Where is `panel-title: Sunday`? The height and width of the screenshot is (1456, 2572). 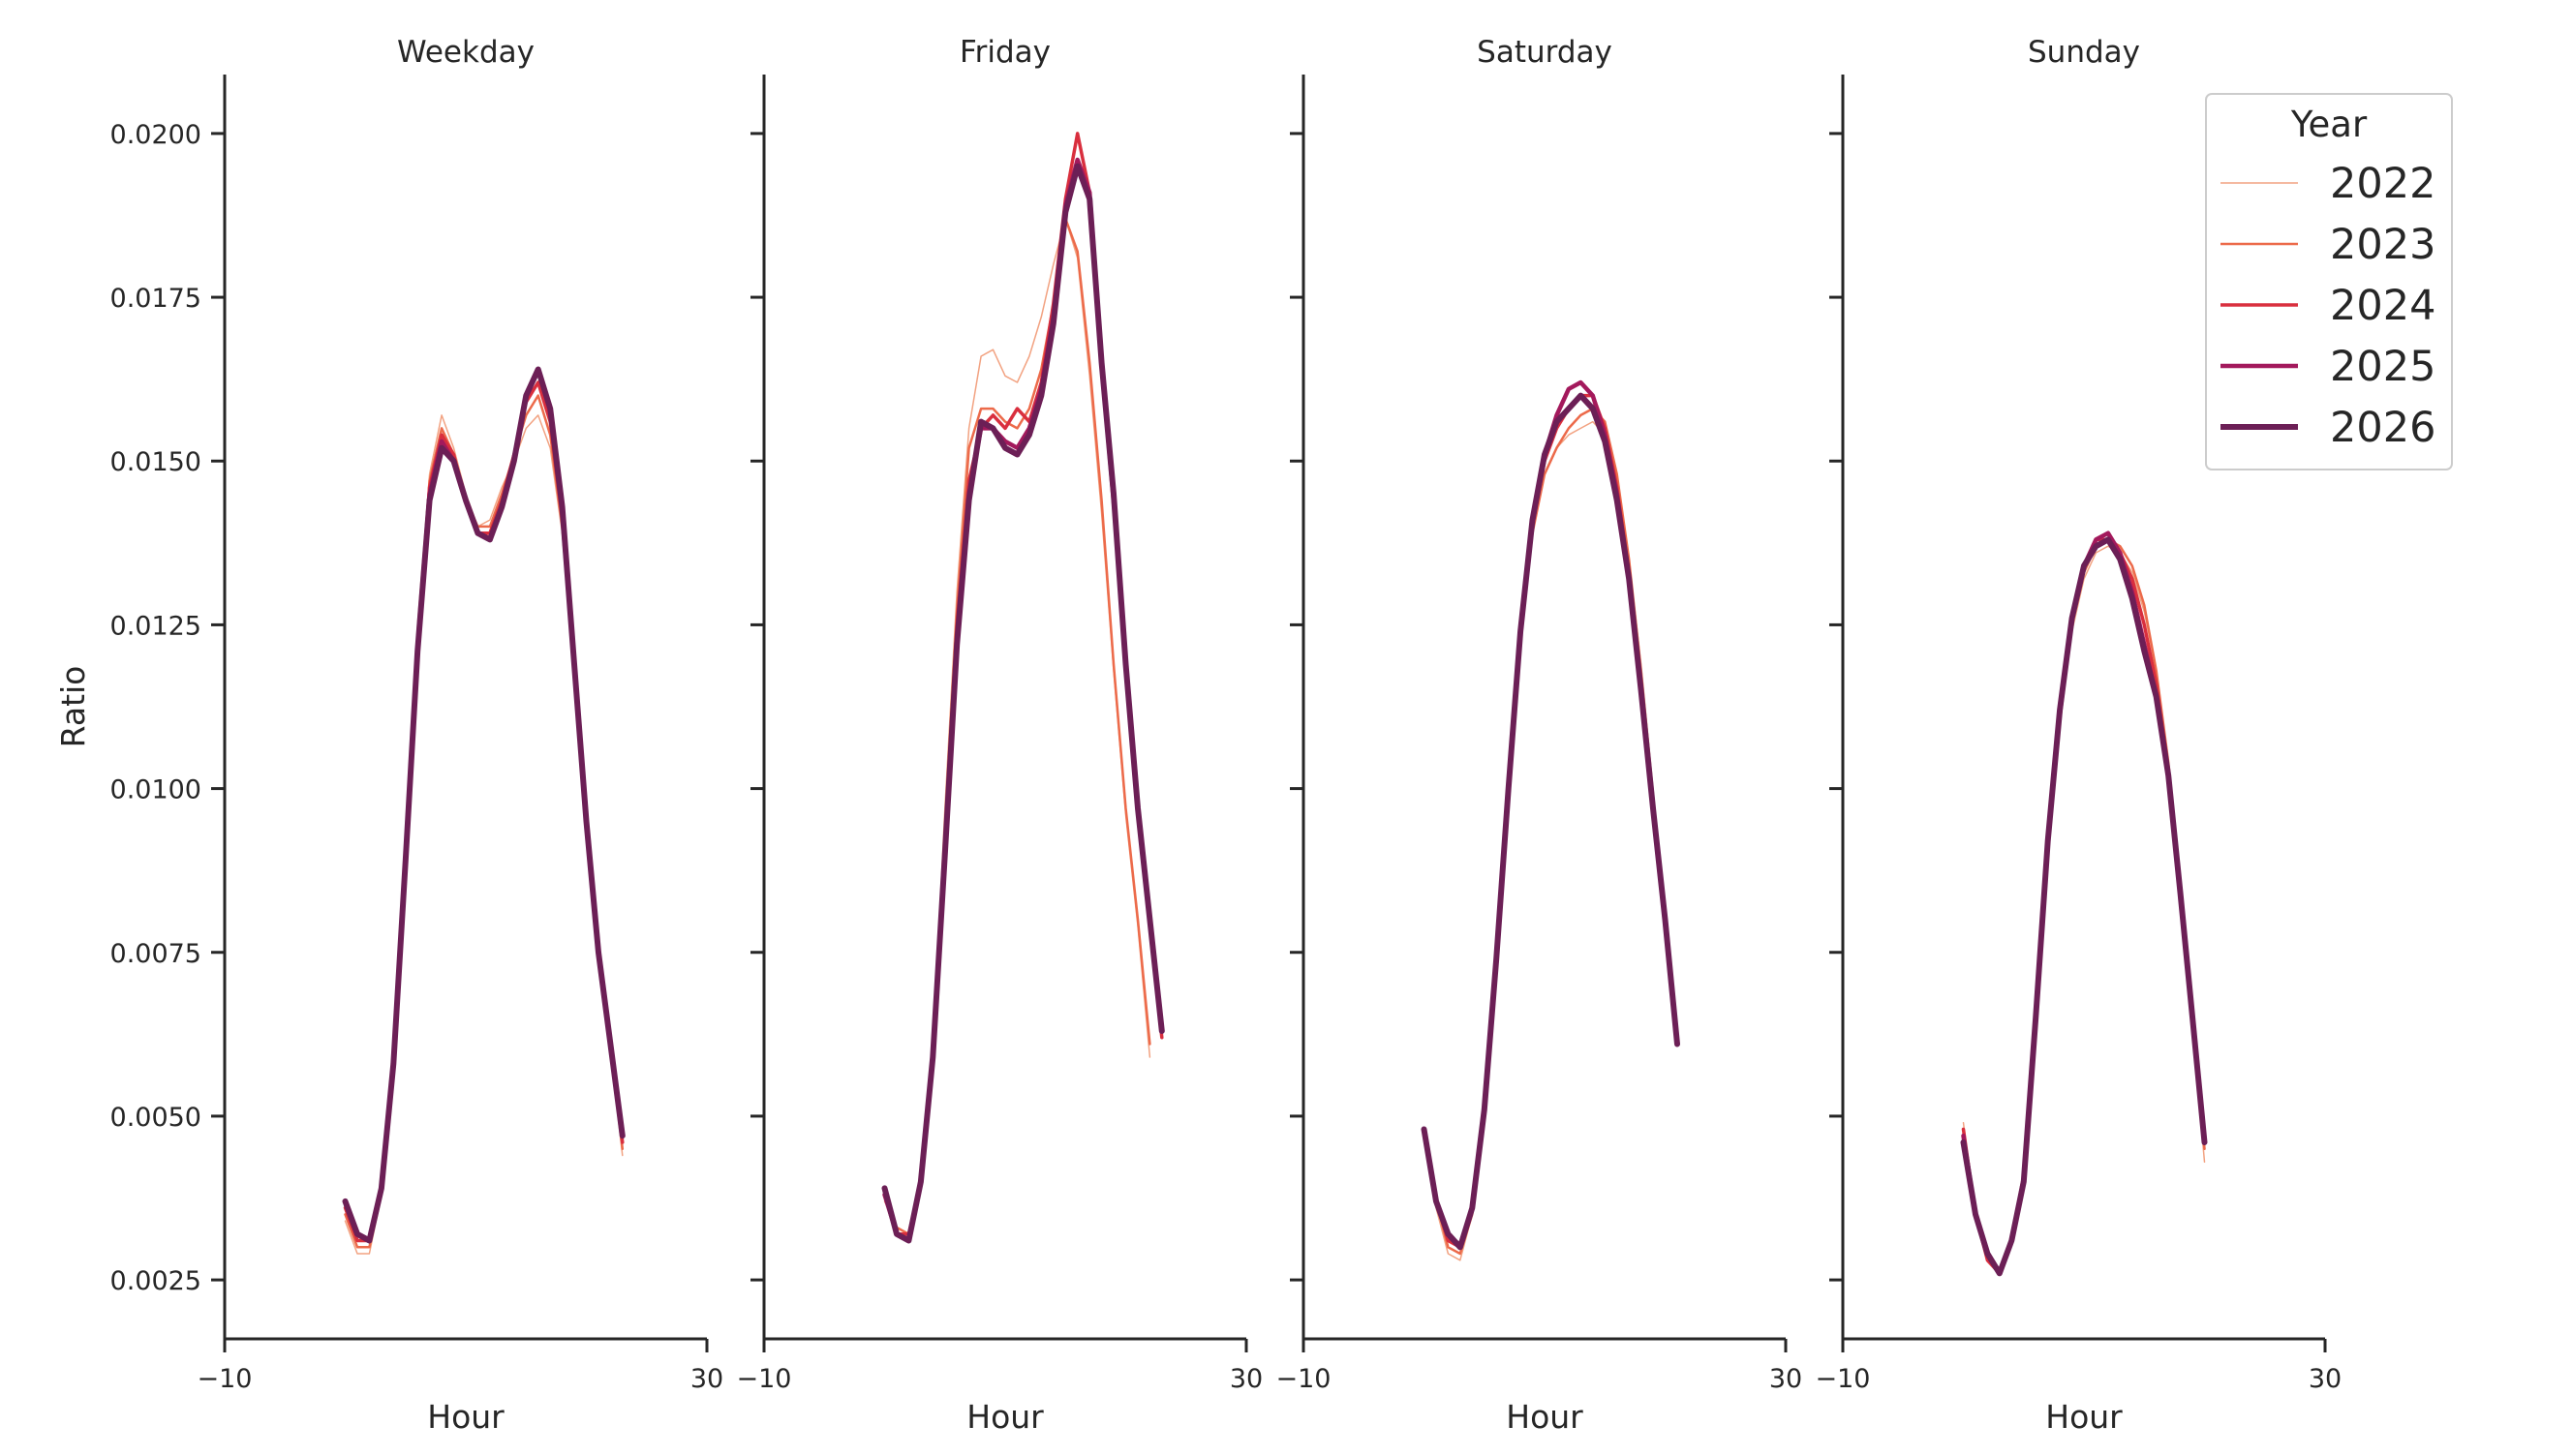
panel-title: Sunday is located at coordinates (2084, 52).